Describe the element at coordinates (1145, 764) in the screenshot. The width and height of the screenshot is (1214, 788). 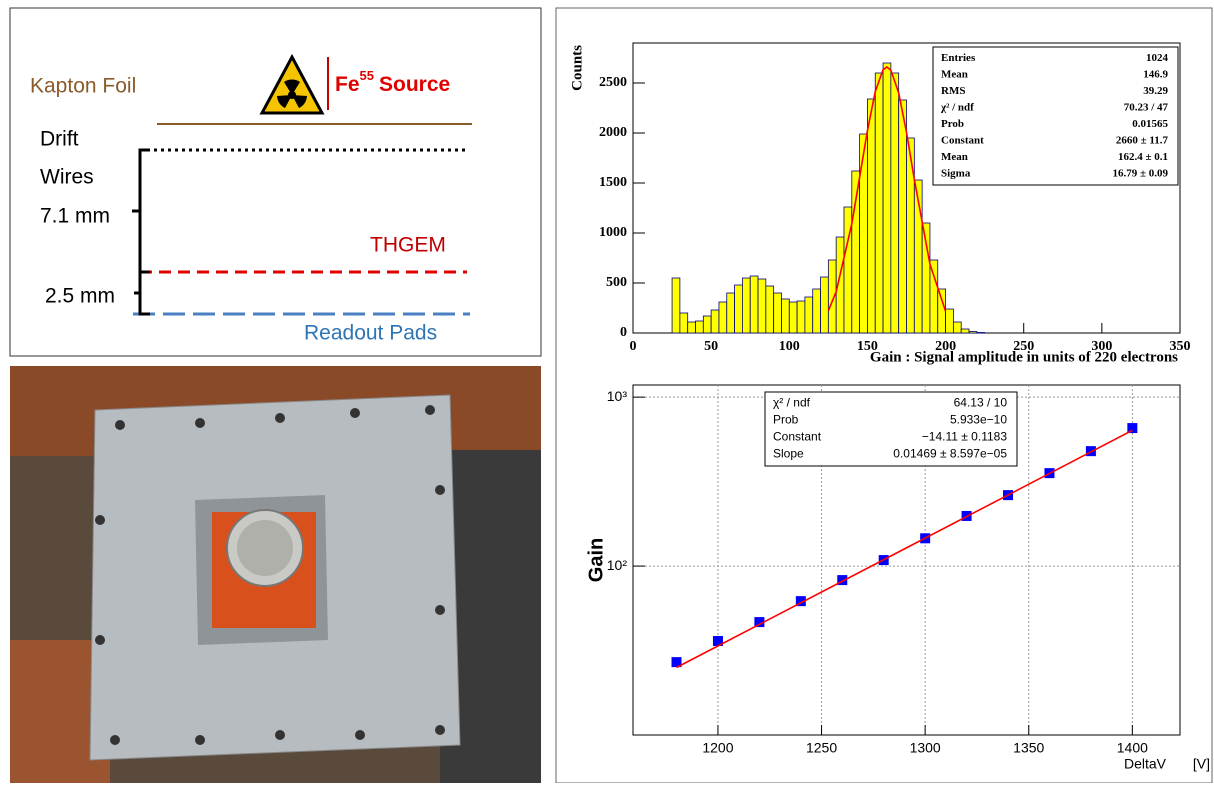
I see `x-axis-label: DeltaV` at that location.